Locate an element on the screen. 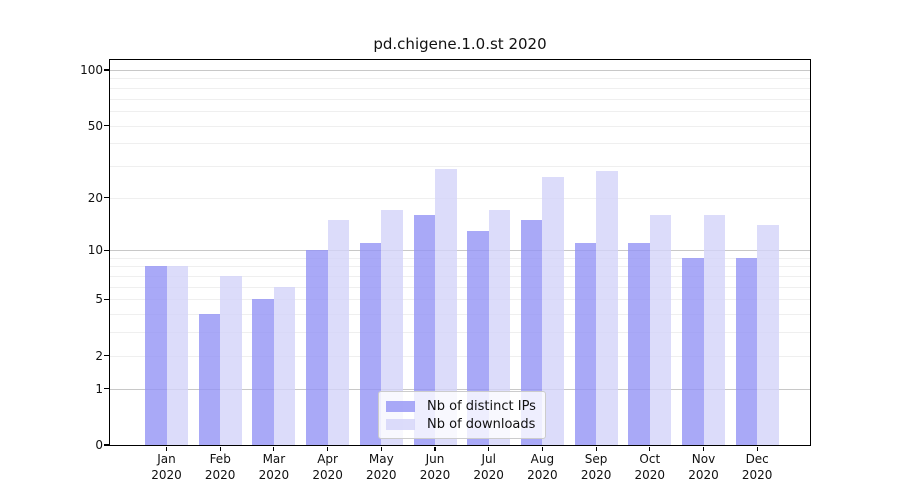 Image resolution: width=900 pixels, height=500 pixels. x-tick-label: Apr 2020 is located at coordinates (328, 467).